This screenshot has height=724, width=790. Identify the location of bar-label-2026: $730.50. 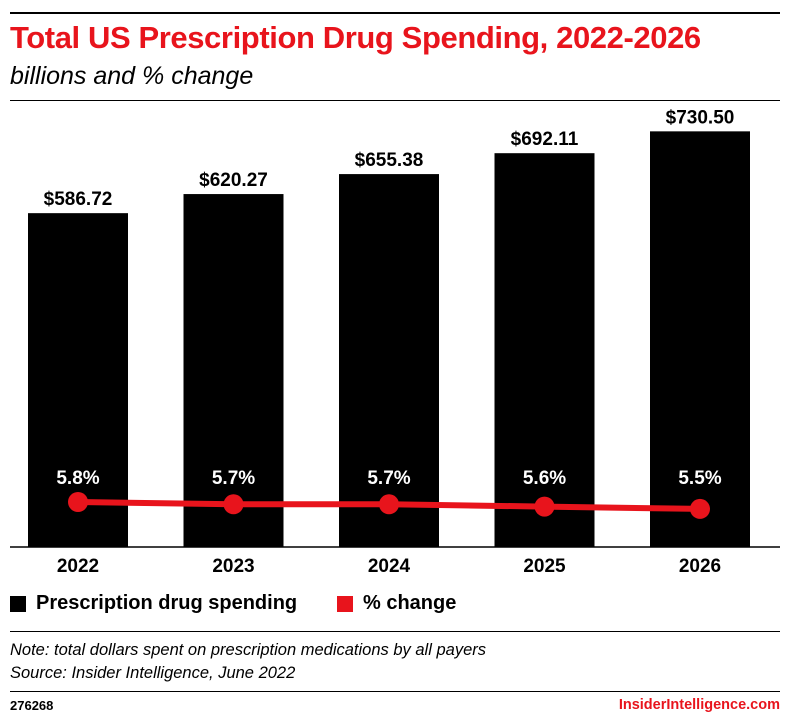
(700, 117).